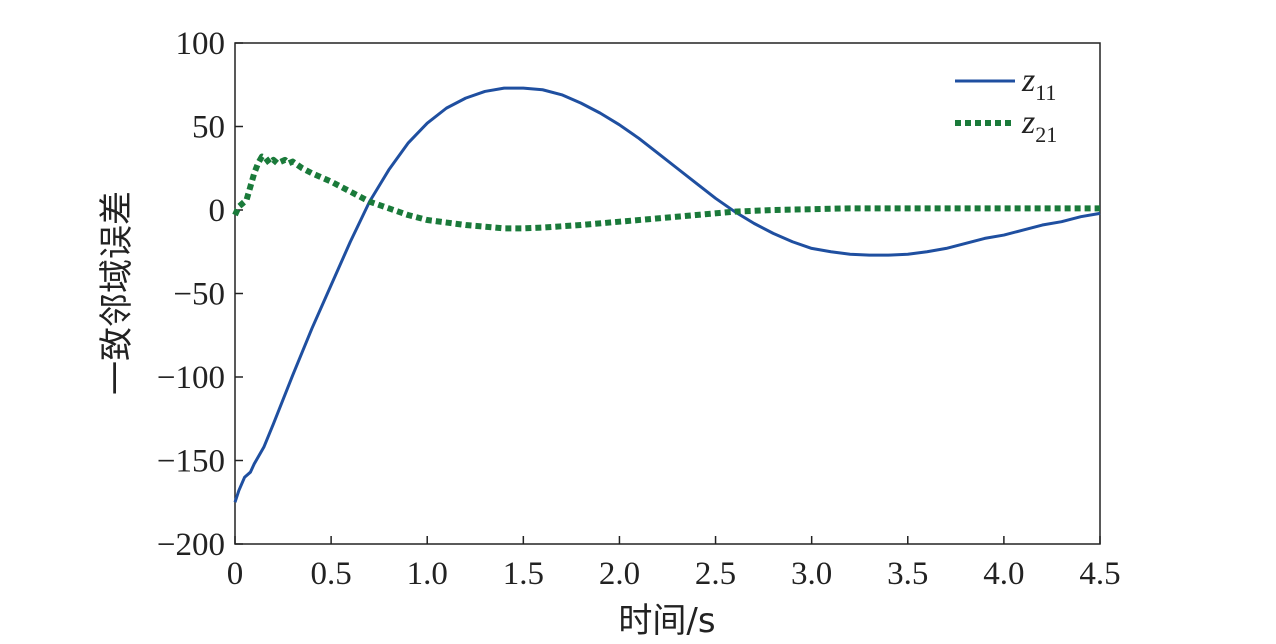 The height and width of the screenshot is (644, 1276). What do you see at coordinates (523, 574) in the screenshot?
I see `x-tick-label: 1.5` at bounding box center [523, 574].